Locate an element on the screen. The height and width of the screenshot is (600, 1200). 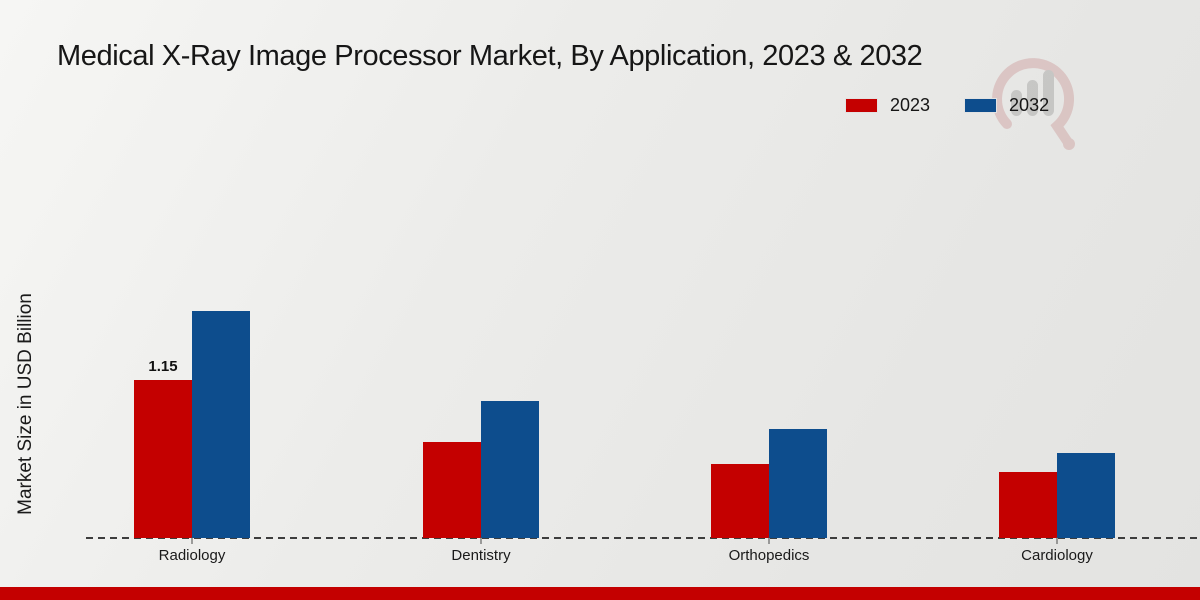
logo-watermark-icon is located at coordinates (1033, 104).